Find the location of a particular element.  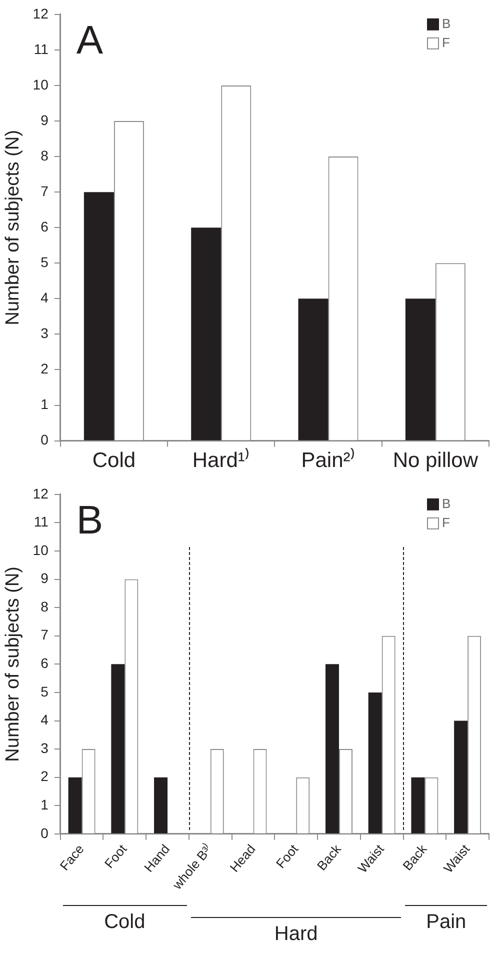

text: Cold is located at coordinates (124, 922).